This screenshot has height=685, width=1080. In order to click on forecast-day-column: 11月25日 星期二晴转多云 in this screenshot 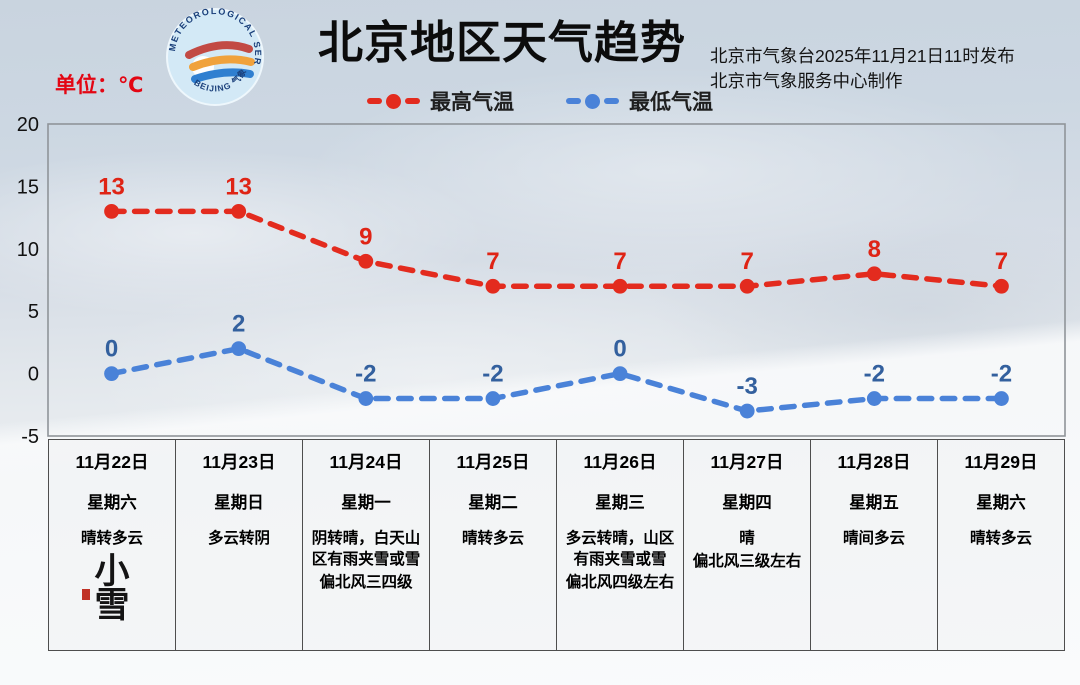, I will do `click(493, 545)`.